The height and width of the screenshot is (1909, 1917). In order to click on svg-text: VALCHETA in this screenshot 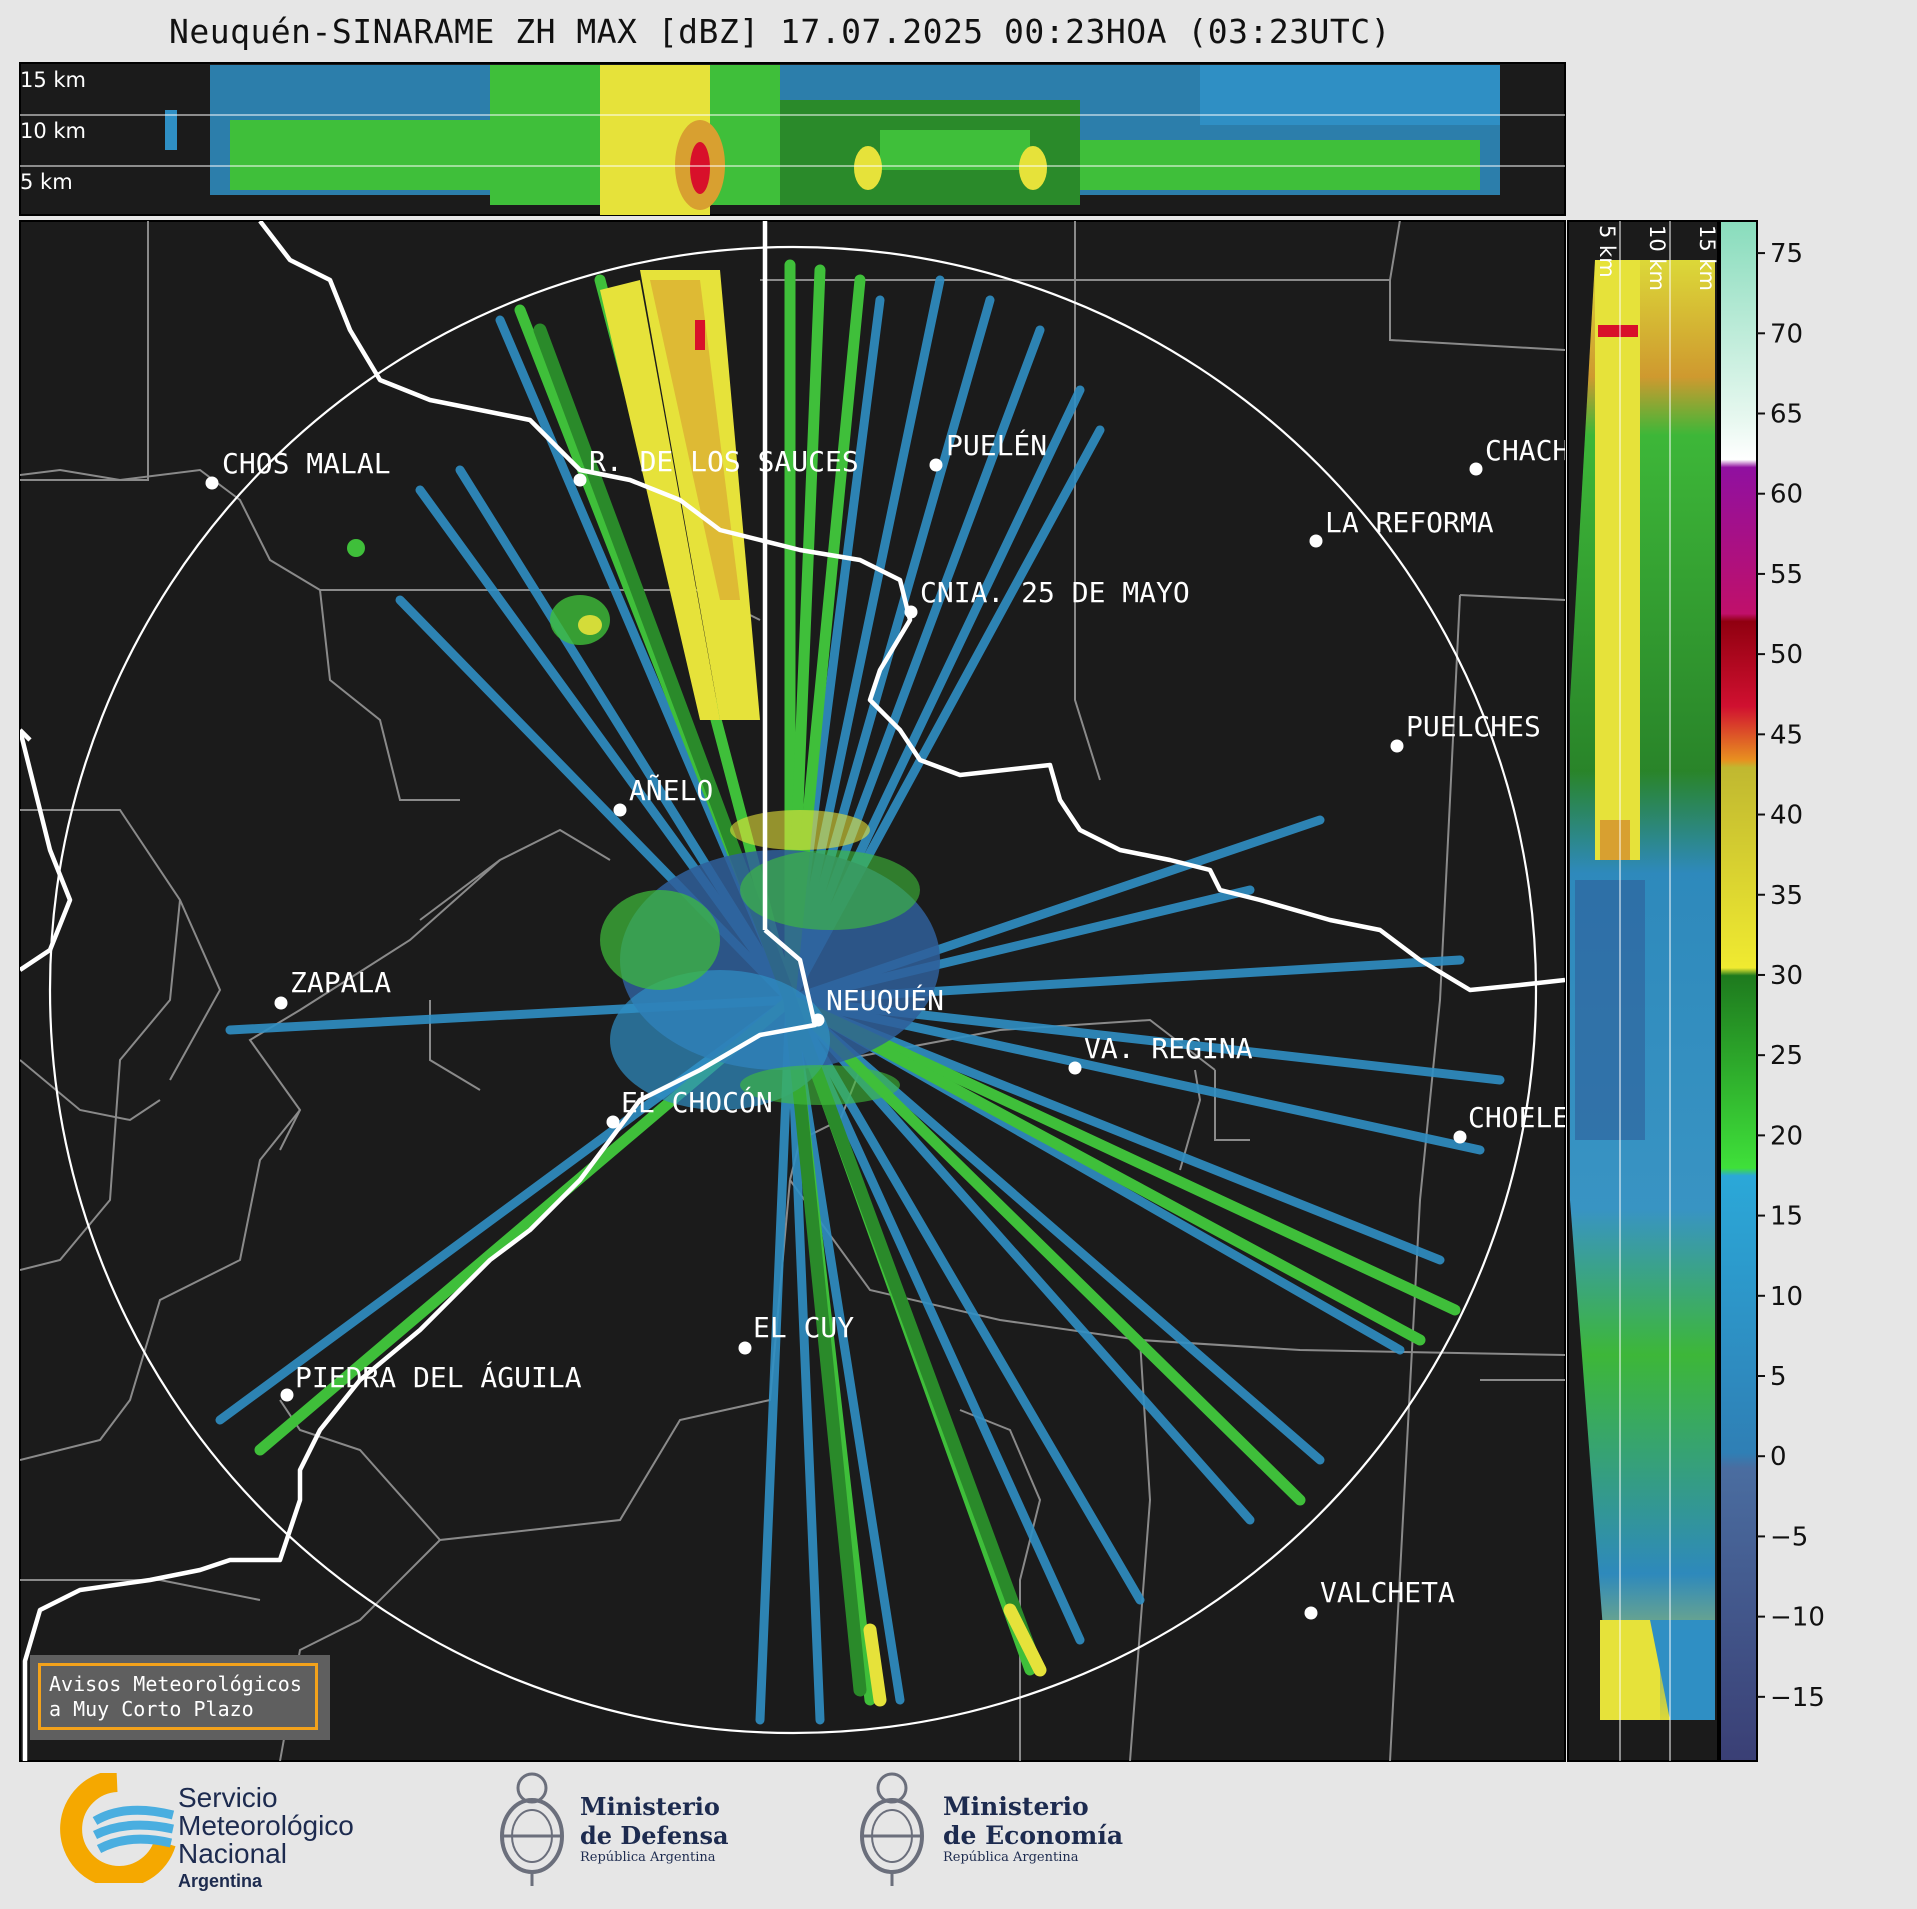, I will do `click(1387, 1592)`.